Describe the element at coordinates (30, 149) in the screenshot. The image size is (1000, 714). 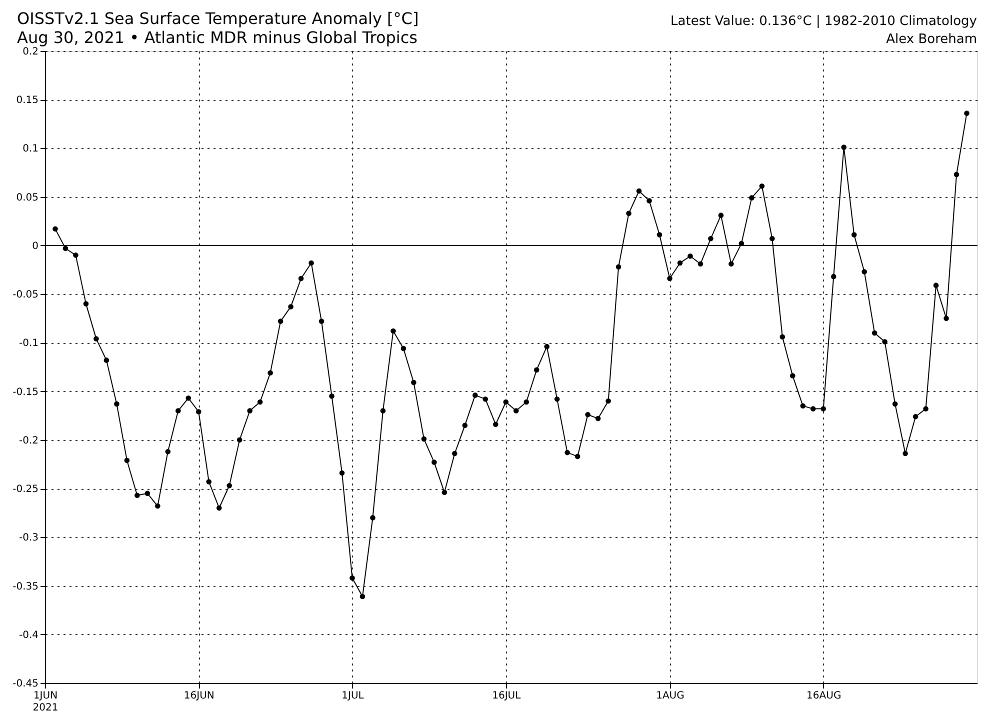
I see `y-tick-label: 0.1` at that location.